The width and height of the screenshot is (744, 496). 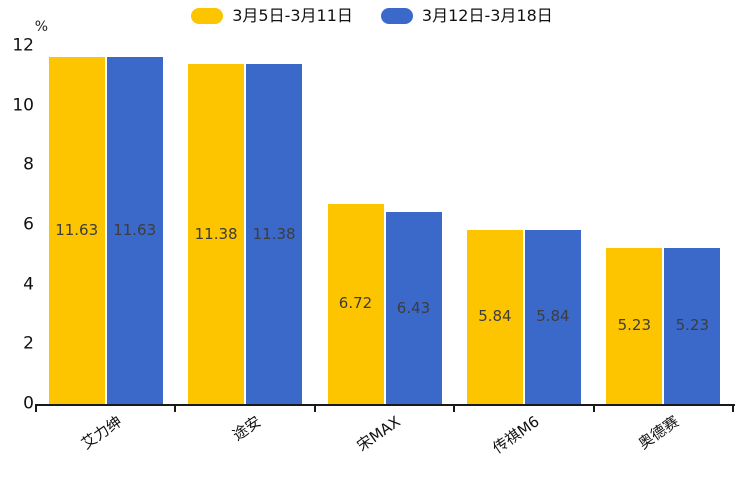 What do you see at coordinates (378, 433) in the screenshot?
I see `x-category-label: 宋MAX` at bounding box center [378, 433].